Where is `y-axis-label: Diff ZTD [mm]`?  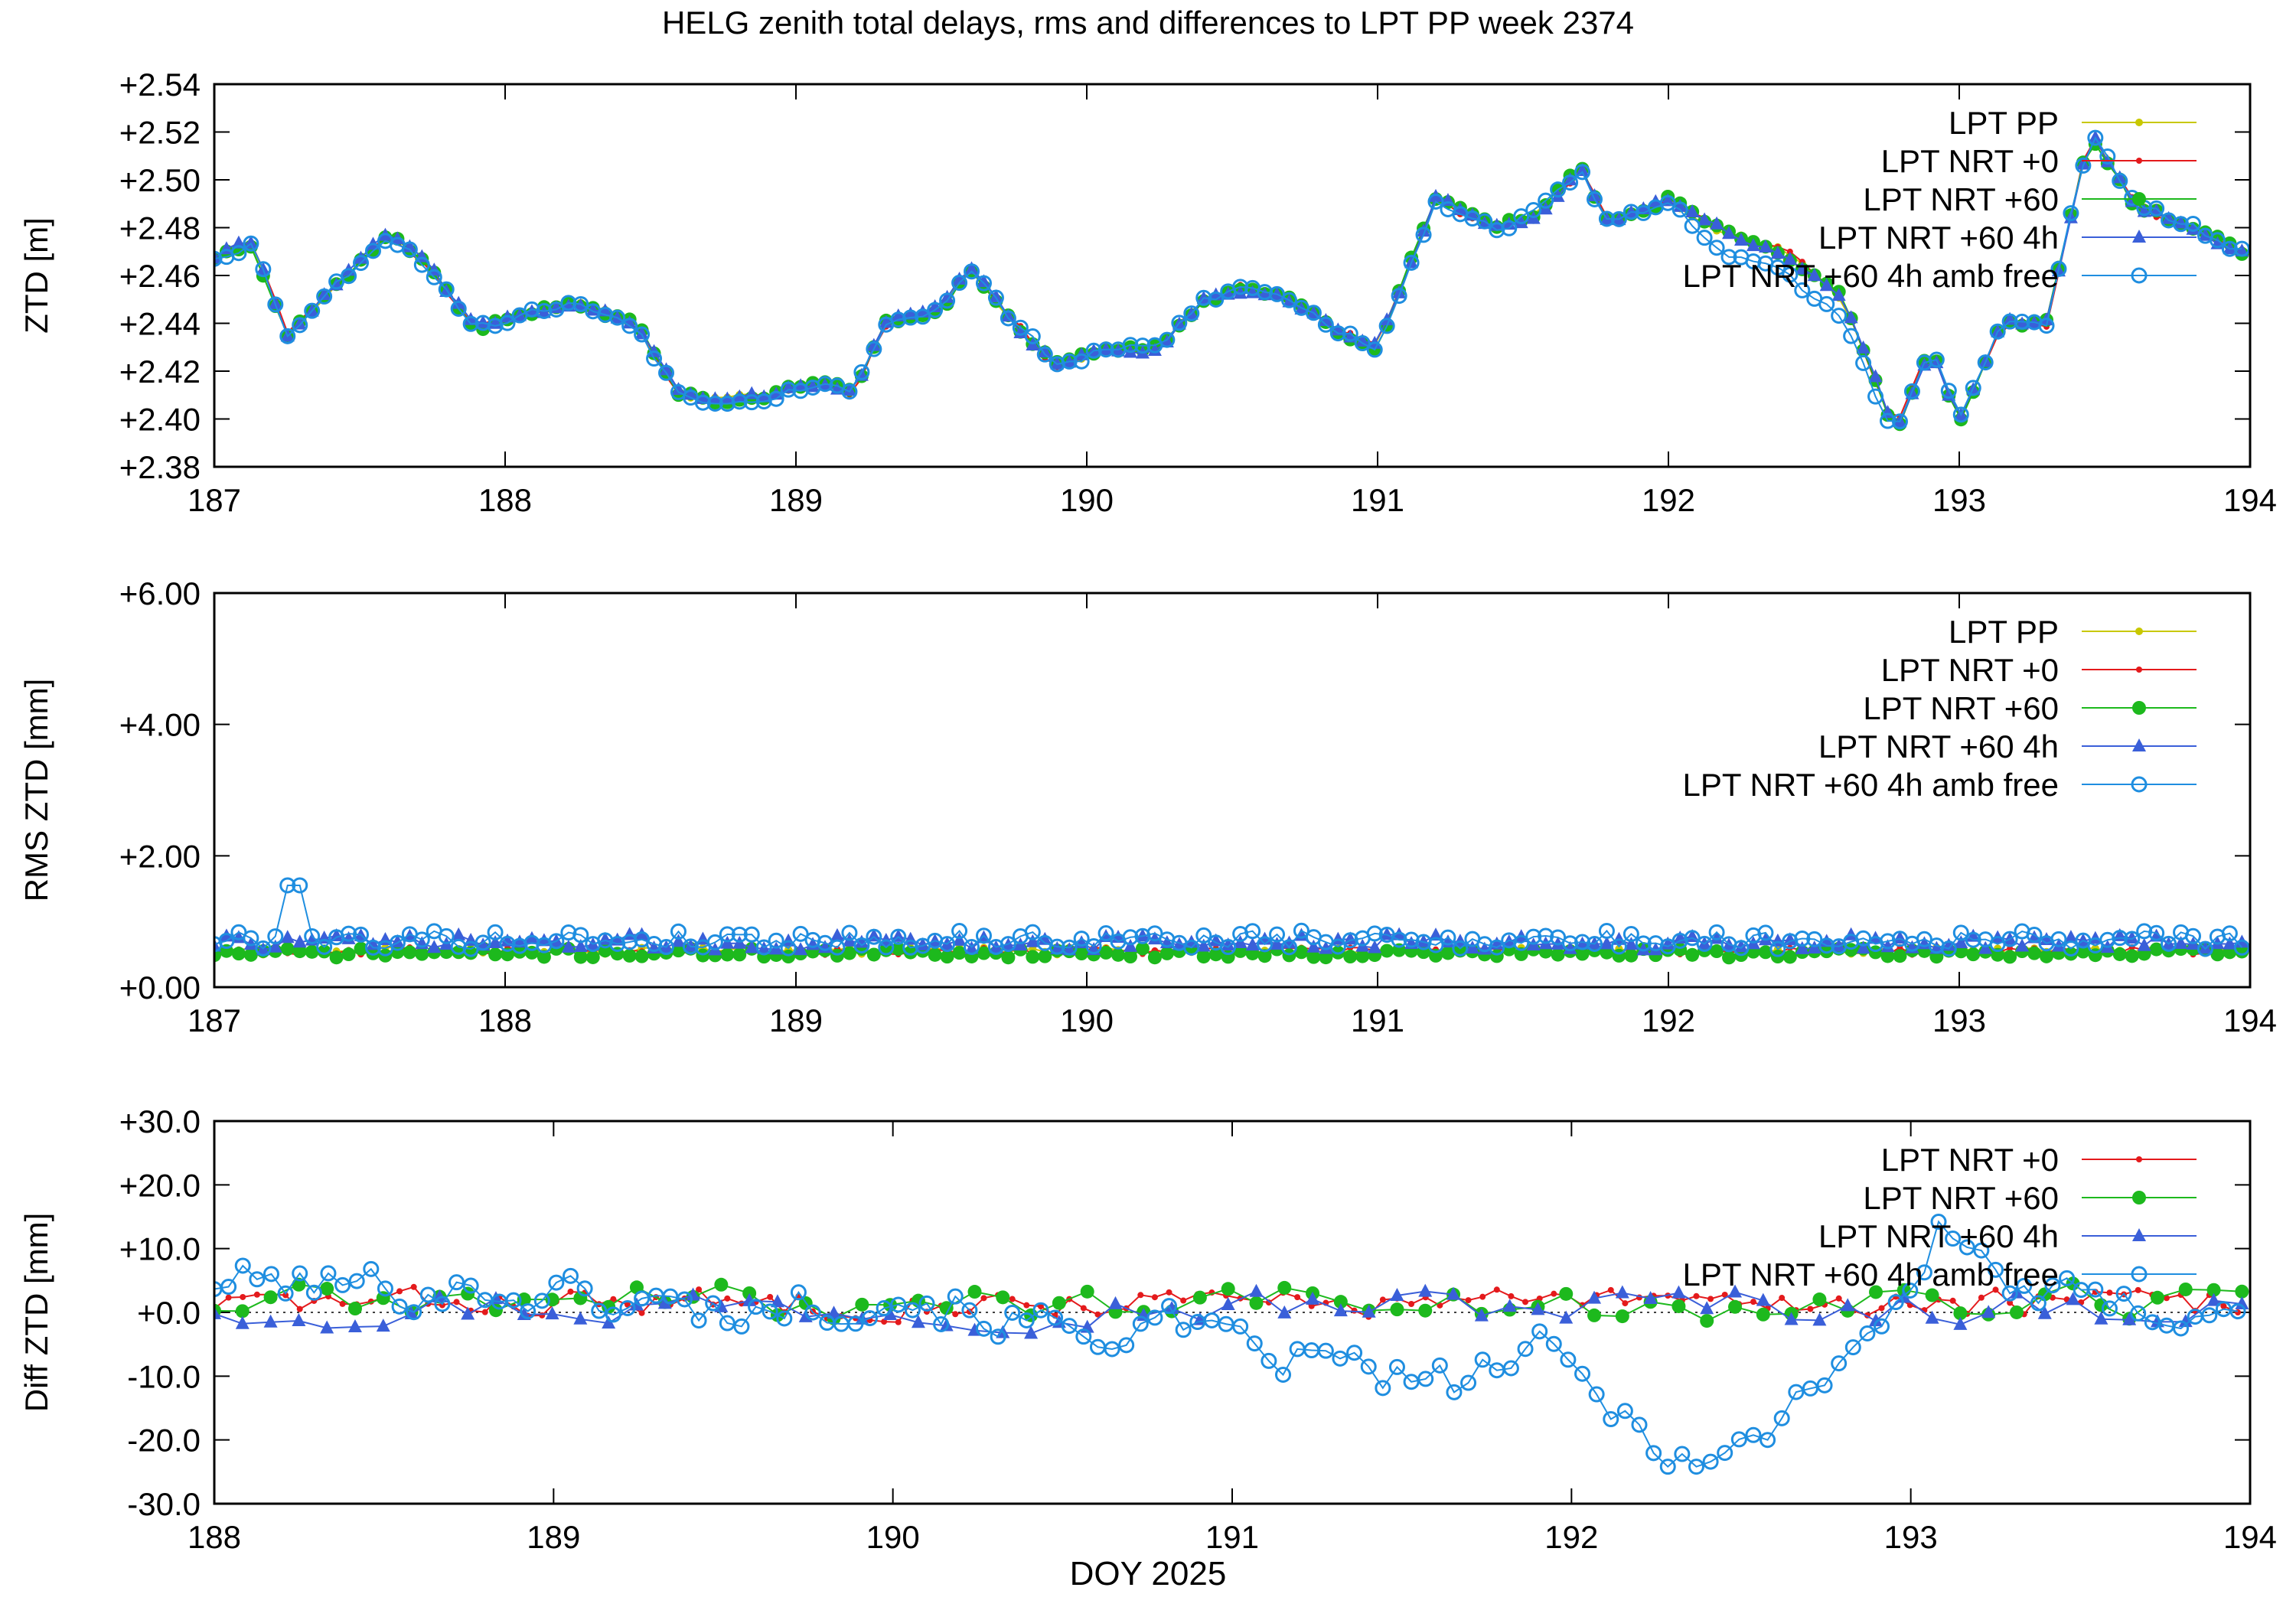 y-axis-label: Diff ZTD [mm] is located at coordinates (36, 1313).